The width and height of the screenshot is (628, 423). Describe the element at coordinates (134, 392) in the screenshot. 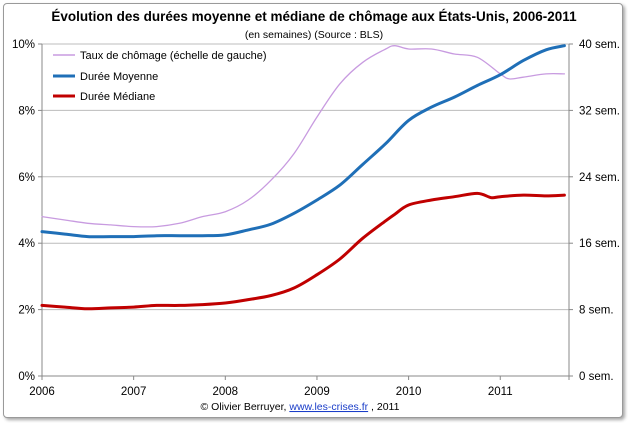

I see `x-tick-label: 2007` at that location.